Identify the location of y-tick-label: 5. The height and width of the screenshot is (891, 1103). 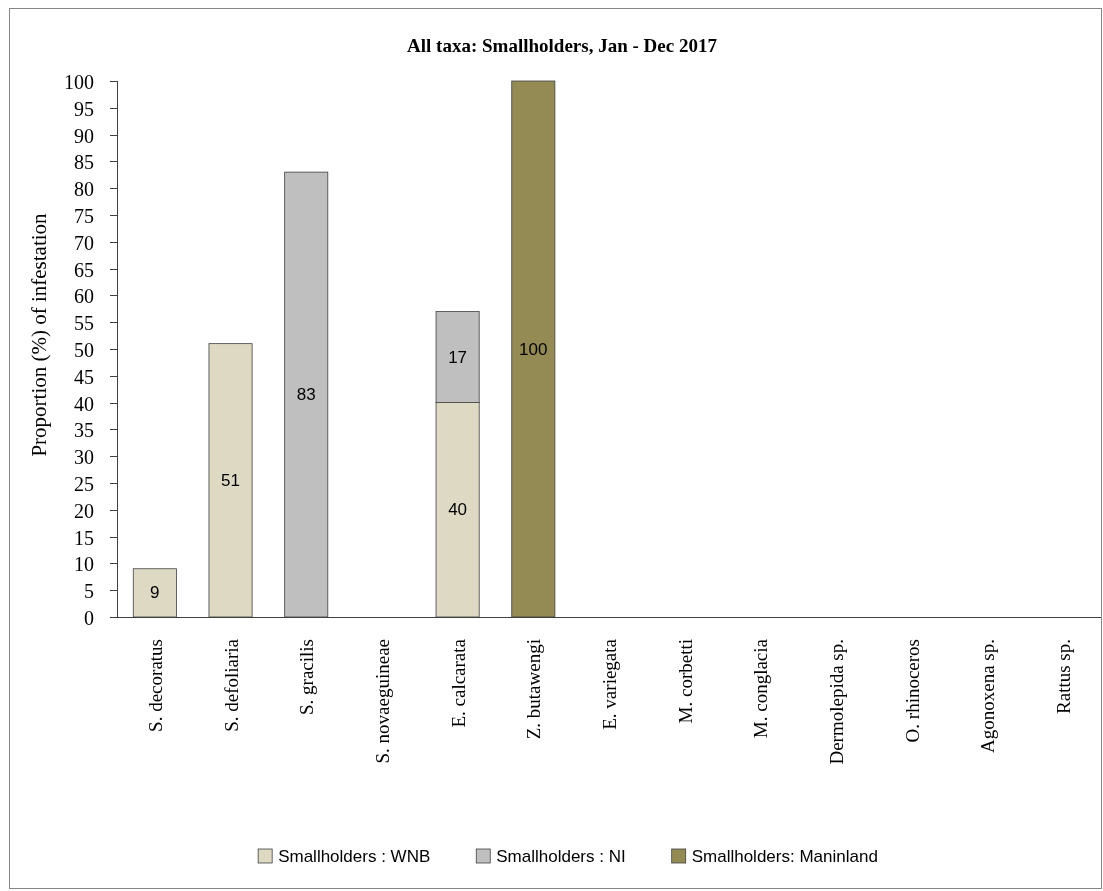
(89, 590).